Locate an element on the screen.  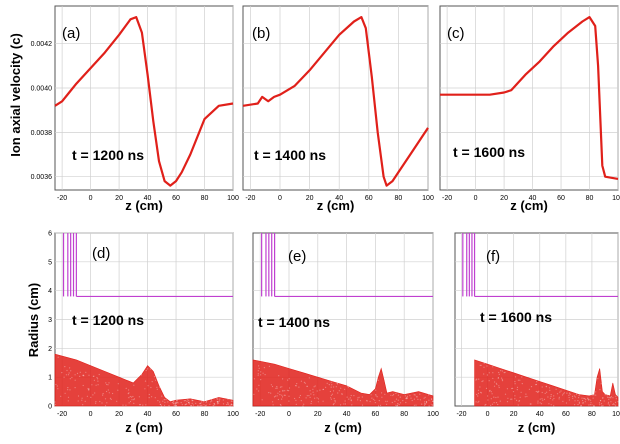
x-tick-label: 60 is located at coordinates (176, 414).